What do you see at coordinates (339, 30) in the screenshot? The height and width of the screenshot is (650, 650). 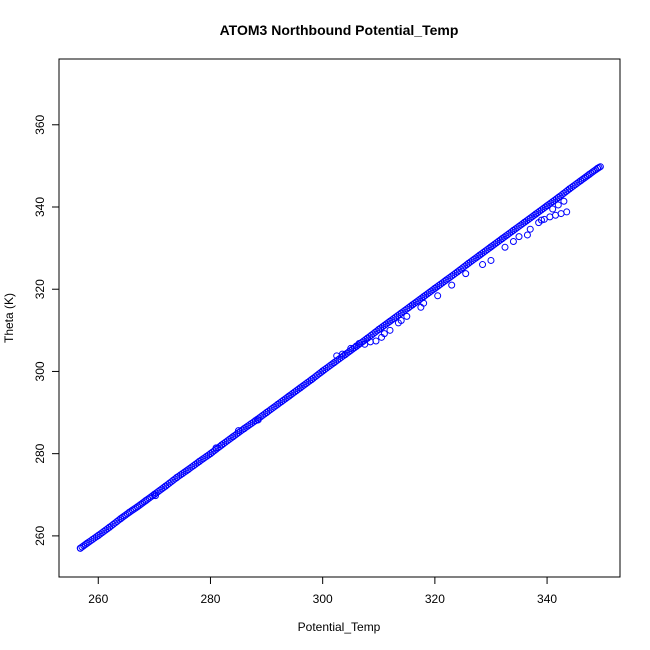 I see `chart-title: ATOM3 Northbound Potential_Temp` at bounding box center [339, 30].